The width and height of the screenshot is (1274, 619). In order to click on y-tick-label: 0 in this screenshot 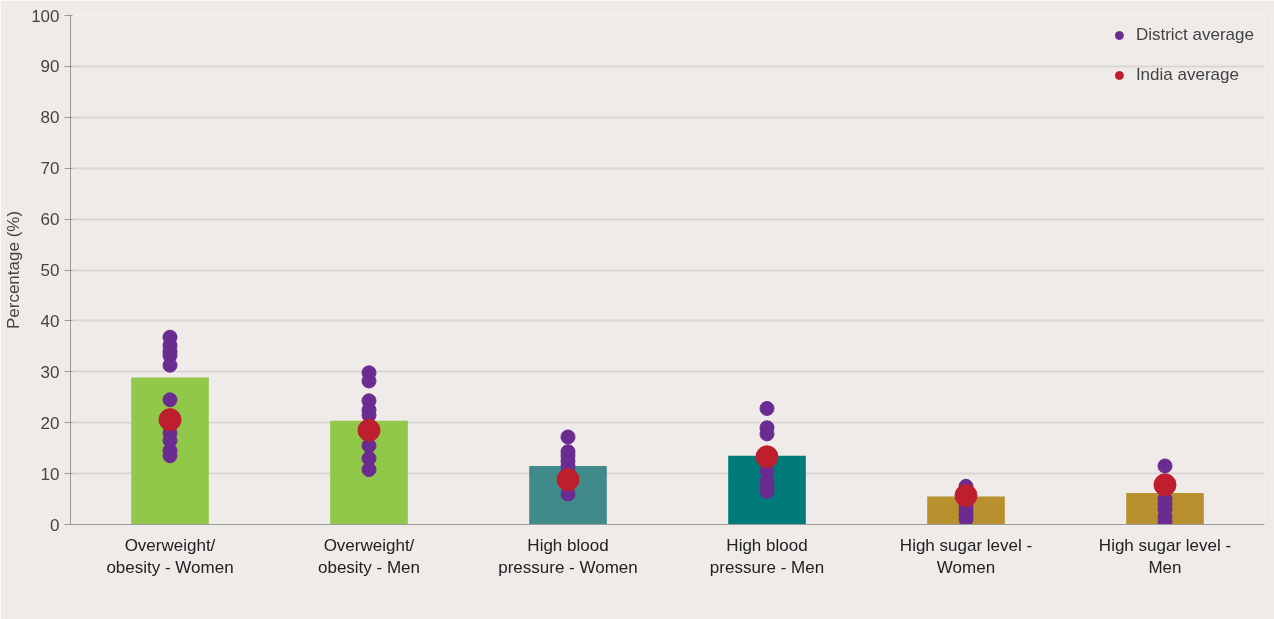, I will do `click(55, 525)`.